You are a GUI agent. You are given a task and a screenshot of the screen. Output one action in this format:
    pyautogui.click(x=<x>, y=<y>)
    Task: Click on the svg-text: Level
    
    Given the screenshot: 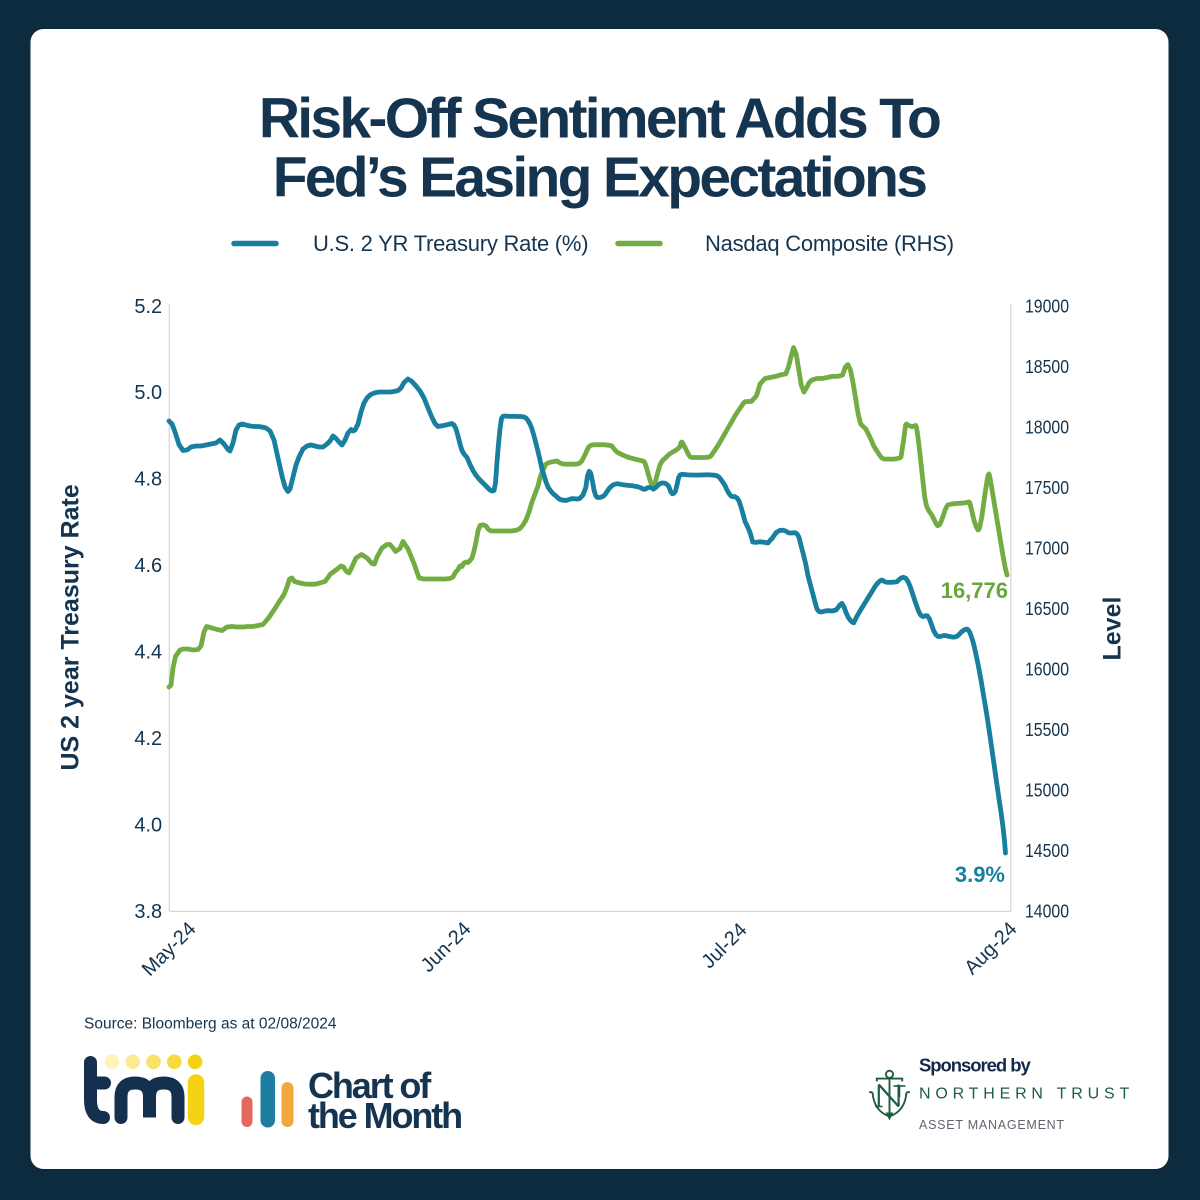 What is the action you would take?
    pyautogui.click(x=1113, y=629)
    